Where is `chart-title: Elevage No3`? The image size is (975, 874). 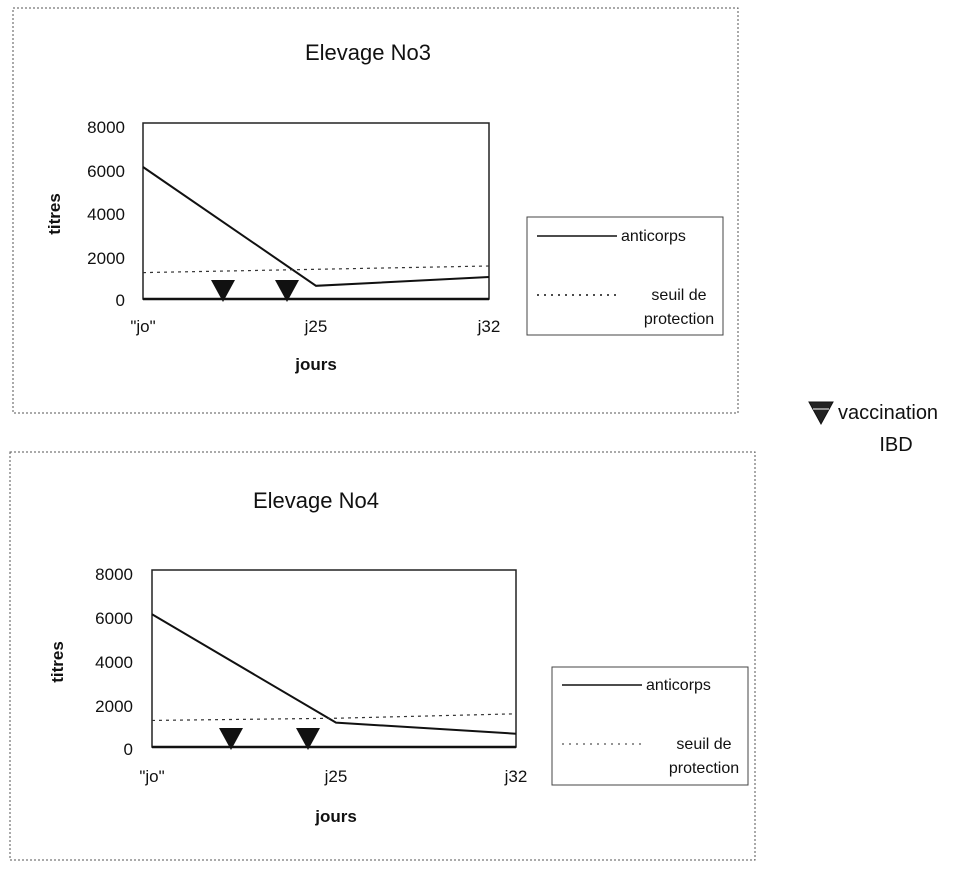
chart-title: Elevage No3 is located at coordinates (368, 52).